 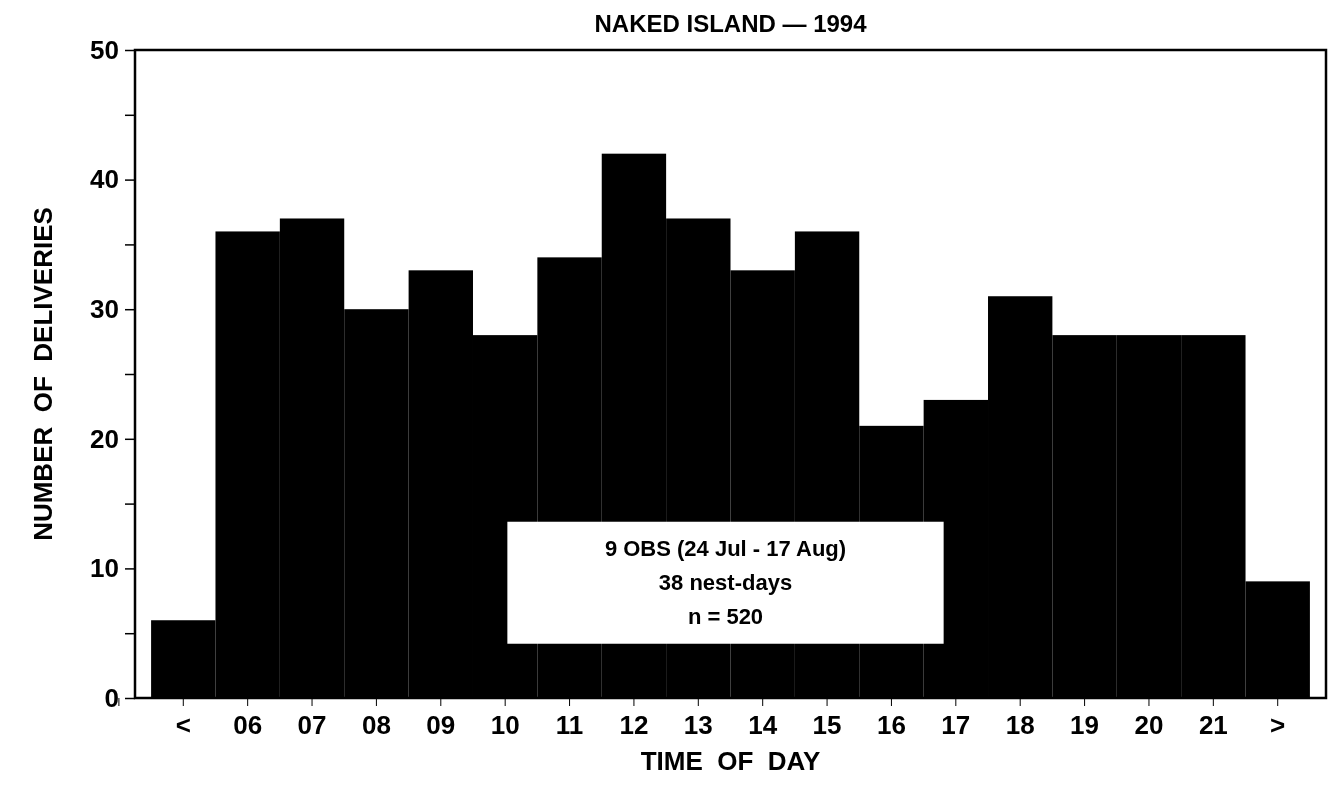 I want to click on x-tick-label: 18, so click(x=1020, y=725).